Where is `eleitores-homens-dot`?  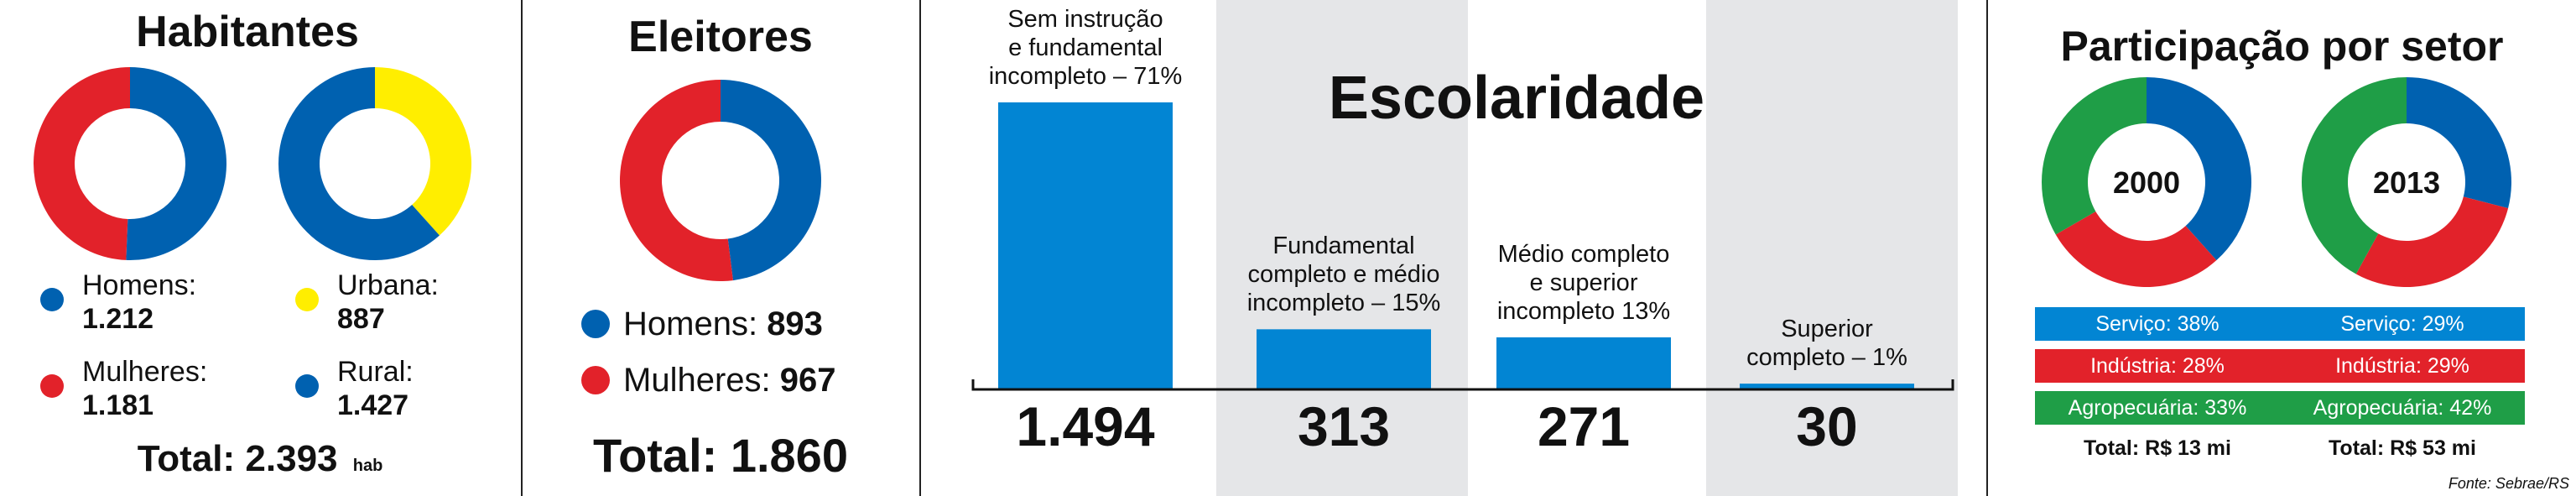
eleitores-homens-dot is located at coordinates (595, 324).